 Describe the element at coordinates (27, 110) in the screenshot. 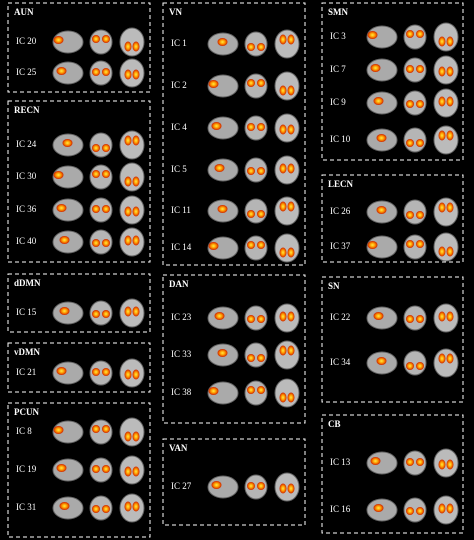

I see `panel-title: RECN` at that location.